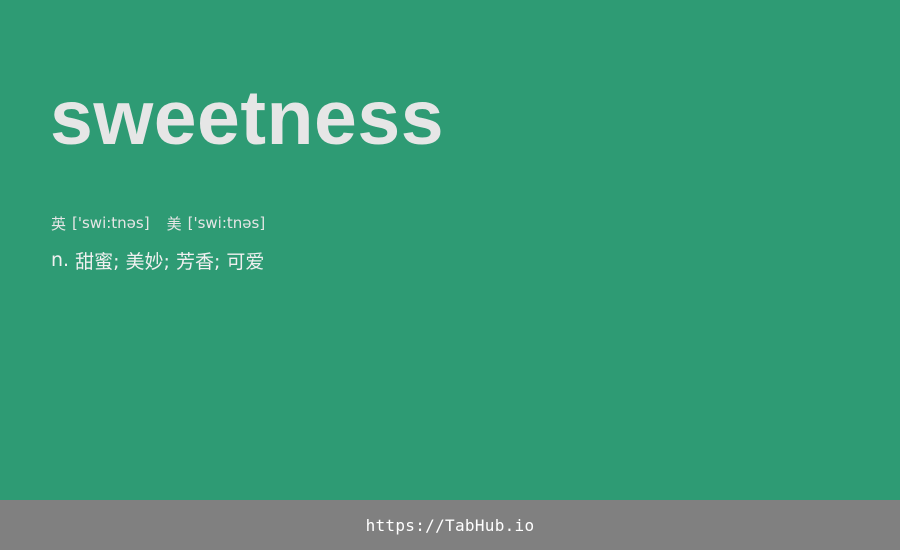 The image size is (900, 550). What do you see at coordinates (247, 118) in the screenshot?
I see `headword: sweetness` at bounding box center [247, 118].